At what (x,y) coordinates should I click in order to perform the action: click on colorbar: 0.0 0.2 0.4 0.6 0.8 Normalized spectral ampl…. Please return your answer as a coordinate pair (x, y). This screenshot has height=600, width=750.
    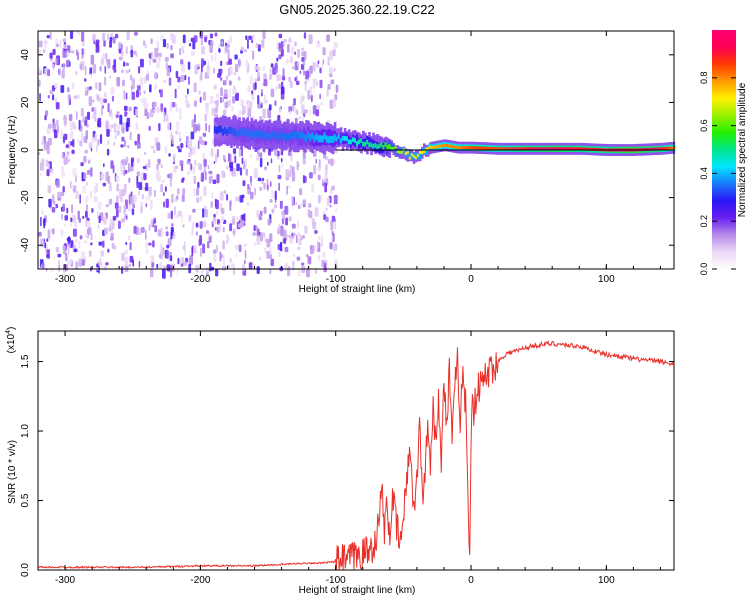
    Looking at the image, I should click on (723, 152).